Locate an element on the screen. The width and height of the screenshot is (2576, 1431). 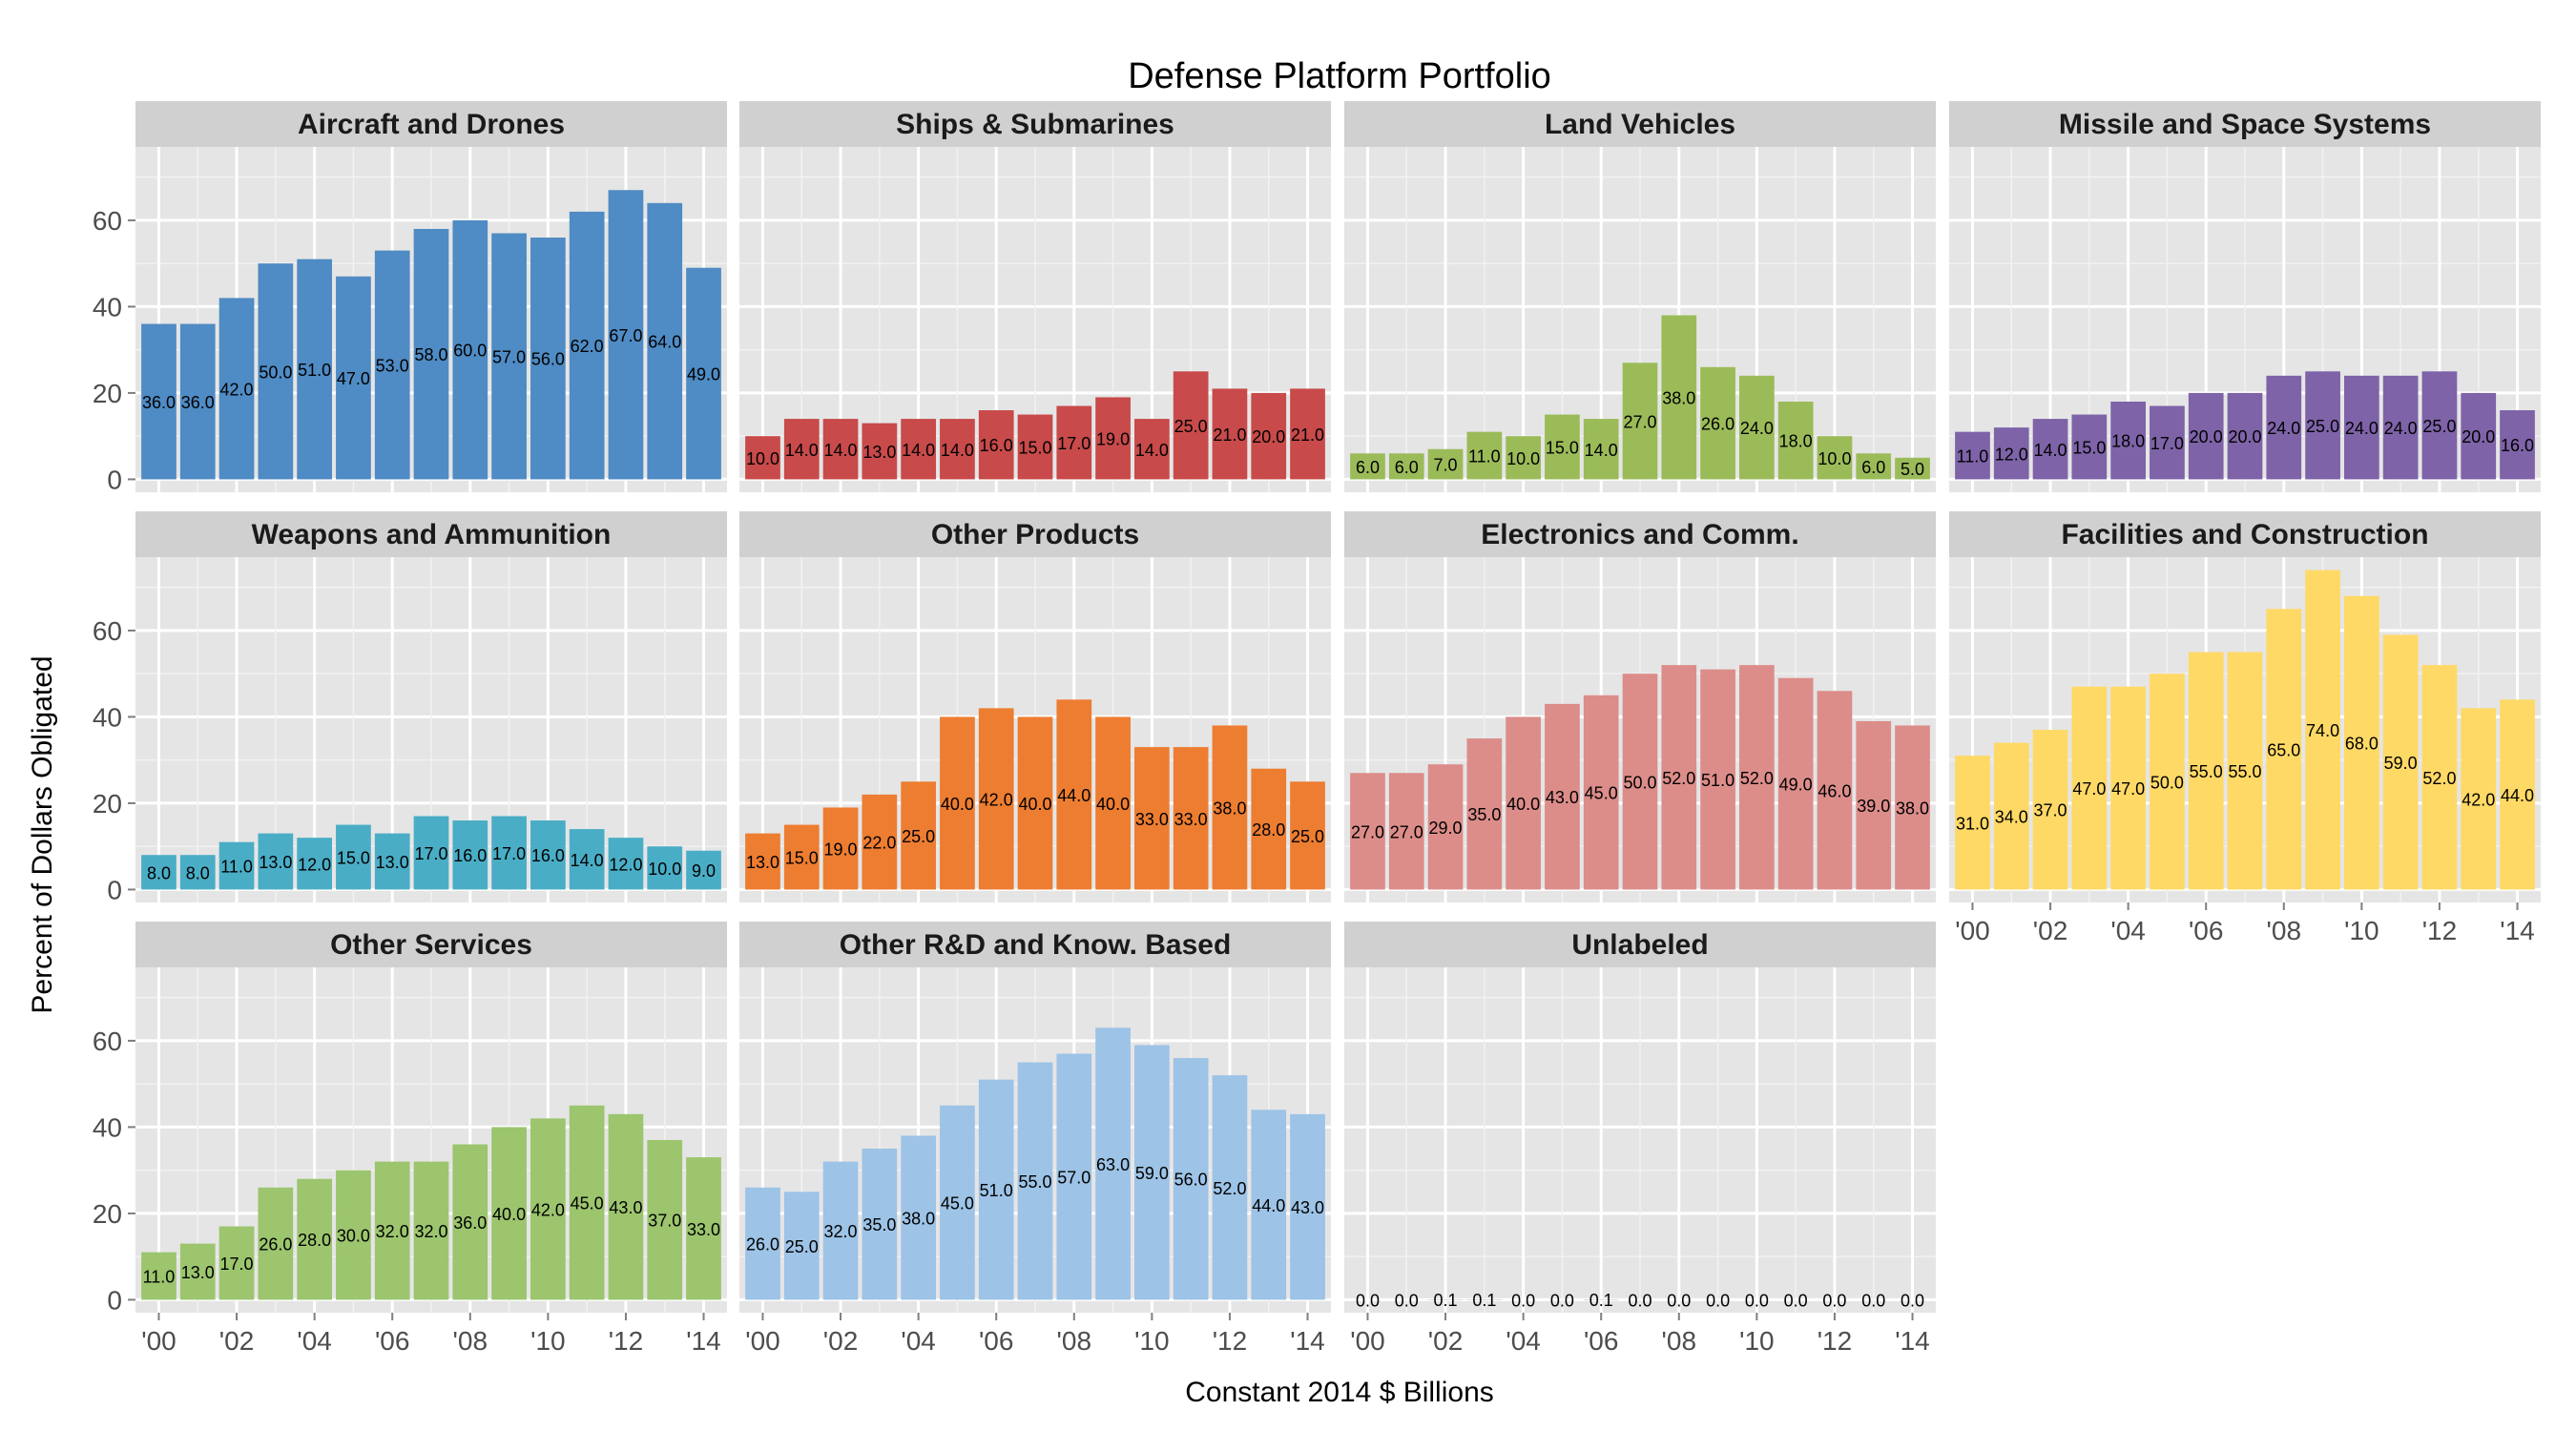
data-label: 33.0 is located at coordinates (703, 1229).